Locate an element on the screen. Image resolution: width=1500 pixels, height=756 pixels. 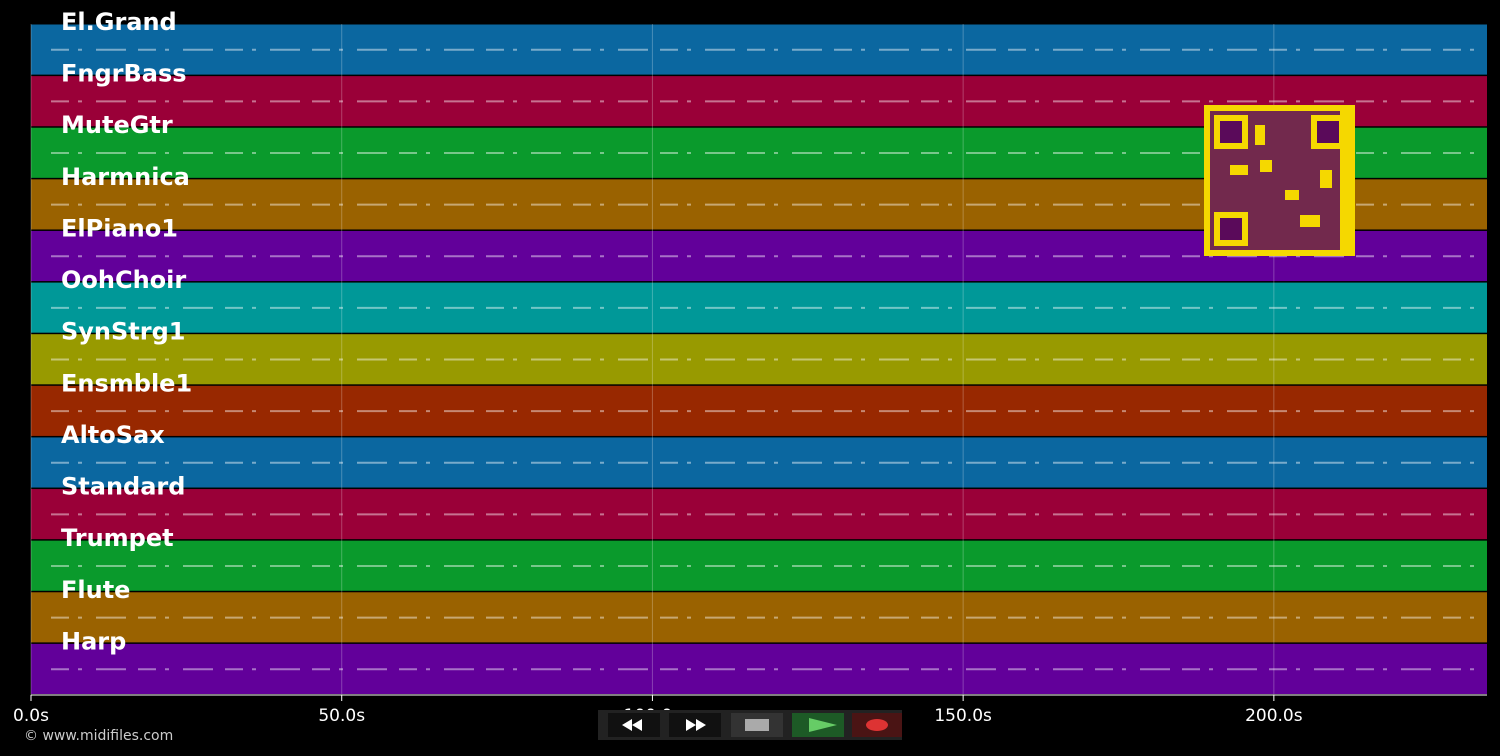
tick-label: 50.0s is located at coordinates (341, 716).